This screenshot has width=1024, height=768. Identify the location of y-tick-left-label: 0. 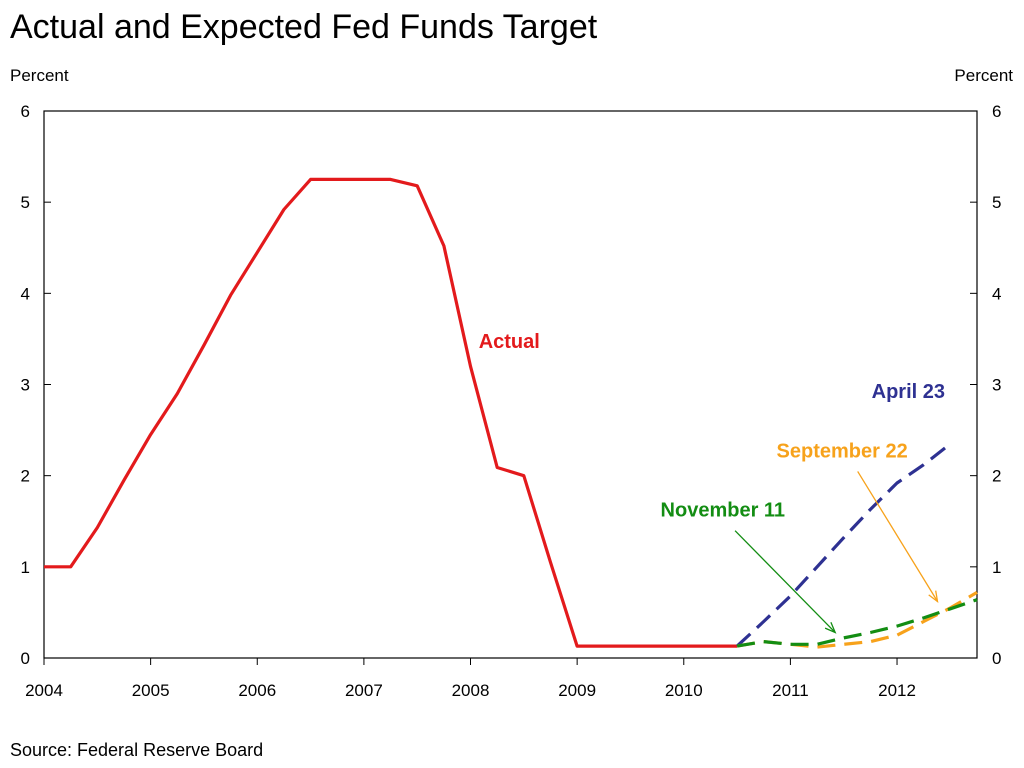
(25, 658).